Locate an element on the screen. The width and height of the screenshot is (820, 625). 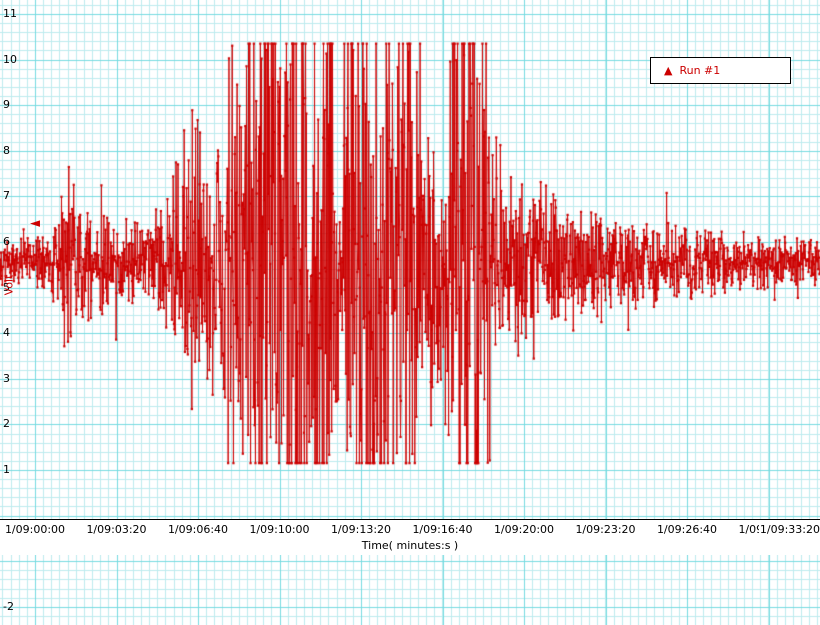
x-tick-label: 1/09:03:20 is located at coordinates (116, 529).